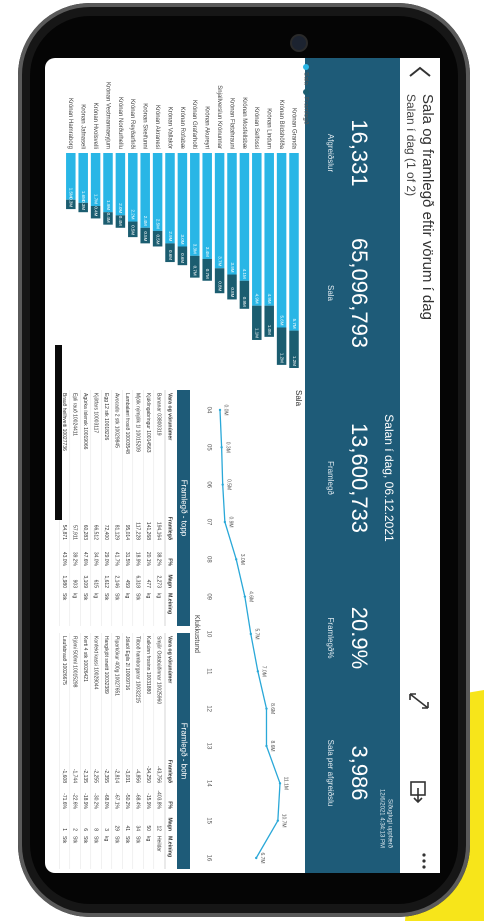  What do you see at coordinates (244, 123) in the screenshot?
I see `category-label: Krónan Mosfellsbæ` at bounding box center [244, 123].